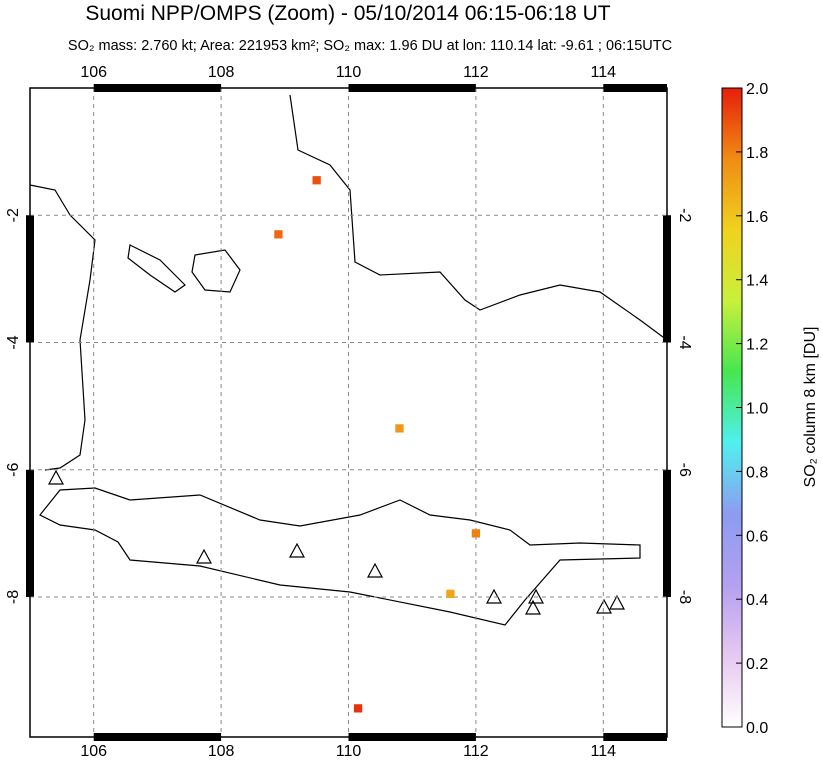 The height and width of the screenshot is (764, 823). Describe the element at coordinates (216, 271) in the screenshot. I see `coast-belitung` at that location.